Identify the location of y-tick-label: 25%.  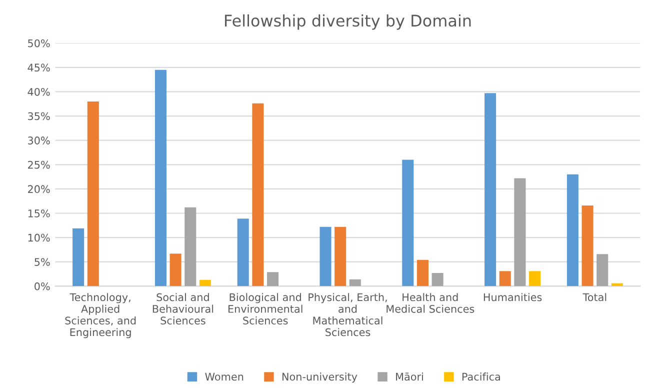
(39, 164).